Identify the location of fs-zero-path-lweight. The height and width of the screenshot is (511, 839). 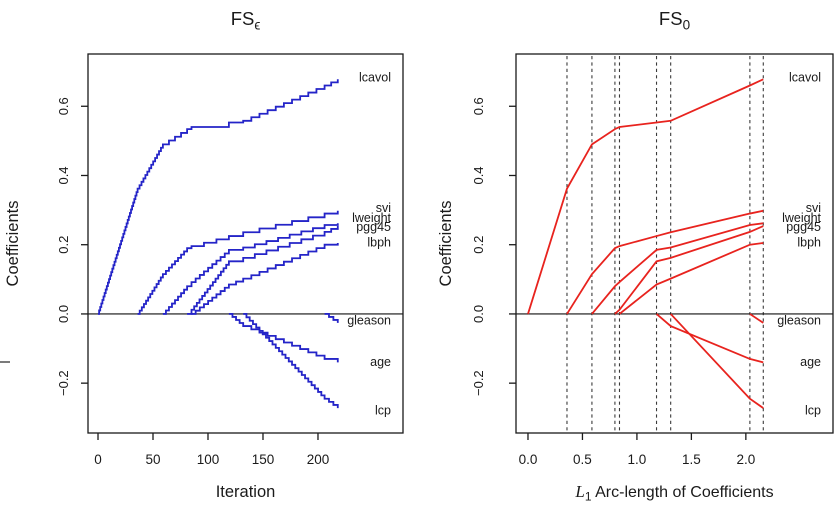
(677, 268).